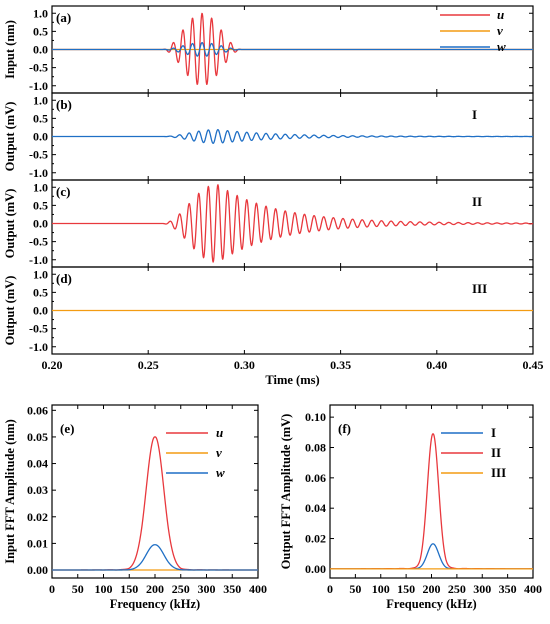 This screenshot has height=624, width=550. I want to click on x-tick-label: 0.25, so click(148, 365).